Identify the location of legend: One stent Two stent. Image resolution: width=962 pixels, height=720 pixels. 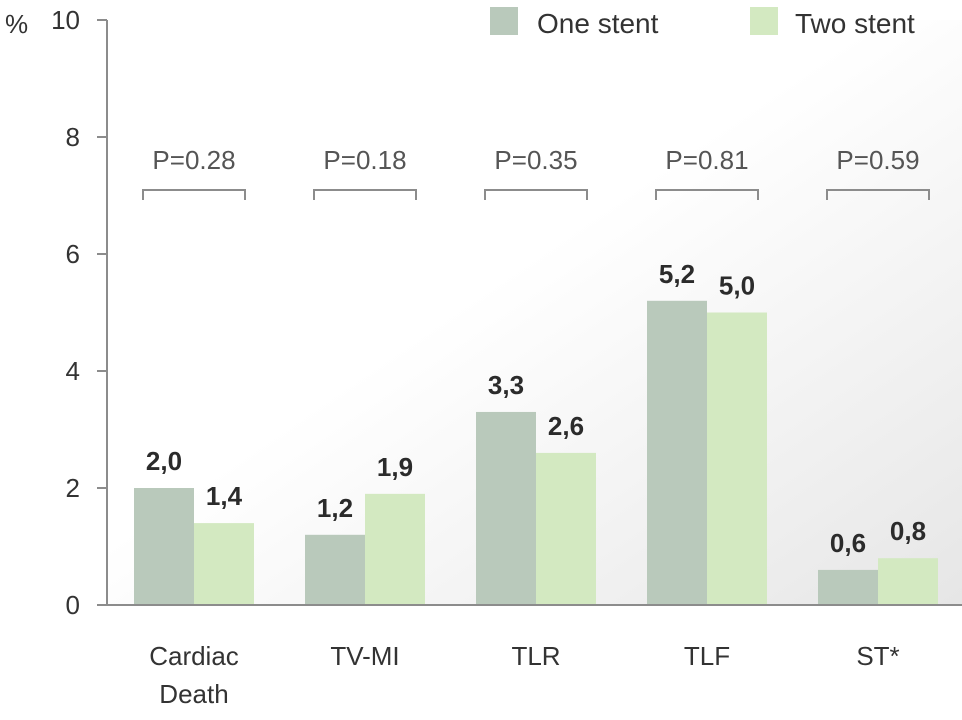
(702, 23).